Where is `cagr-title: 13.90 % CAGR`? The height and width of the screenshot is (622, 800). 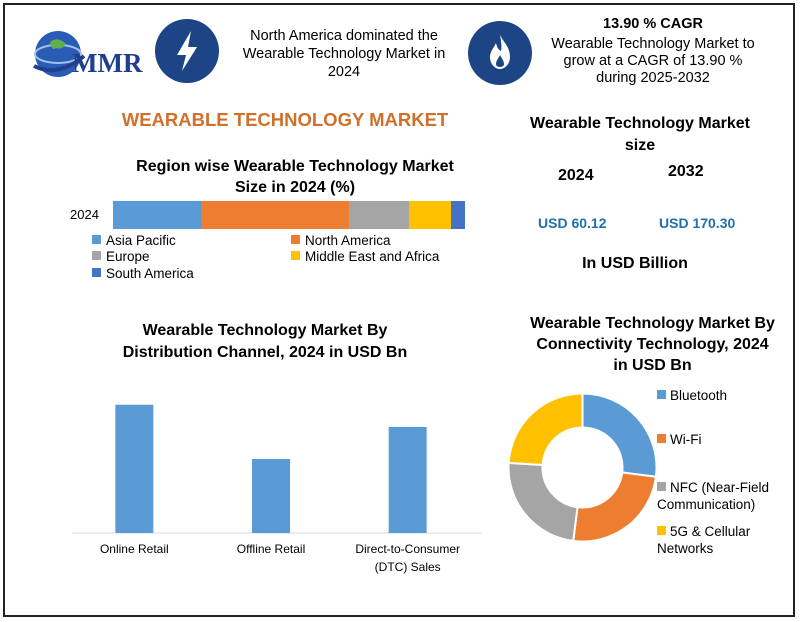
cagr-title: 13.90 % CAGR is located at coordinates (653, 24).